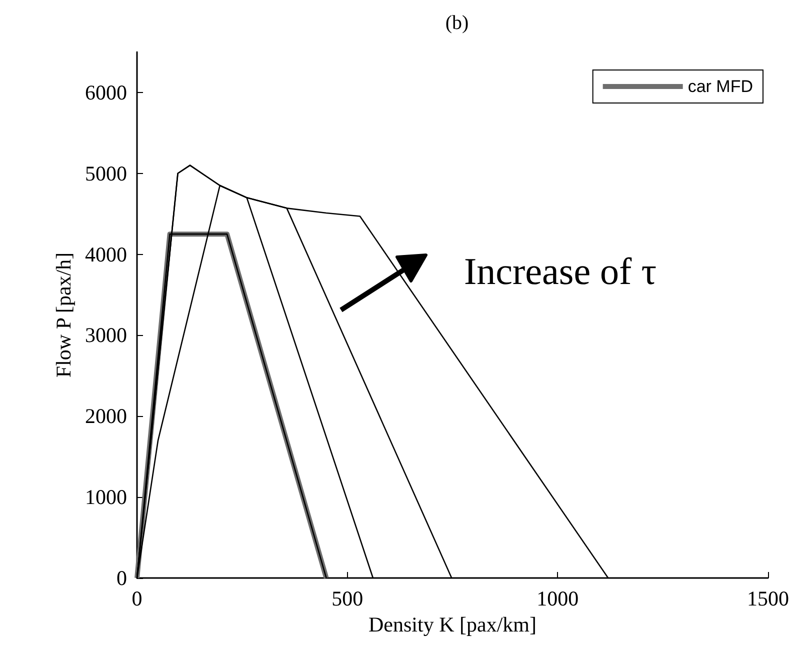  Describe the element at coordinates (106, 497) in the screenshot. I see `y-tick-label: 1000` at that location.